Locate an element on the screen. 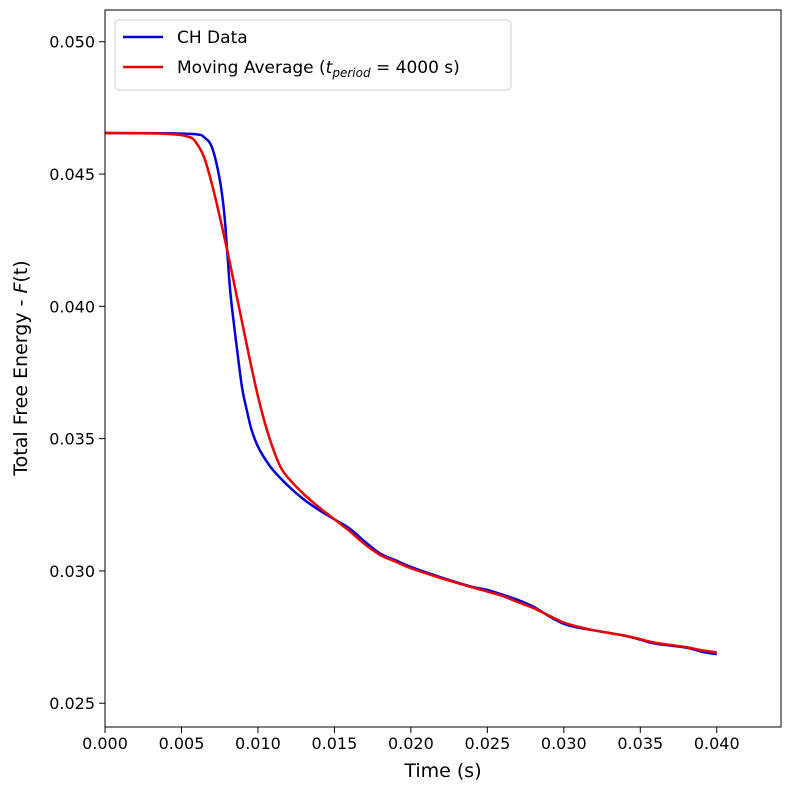 The height and width of the screenshot is (790, 790). y-tick-label: 0.035 is located at coordinates (72, 439).